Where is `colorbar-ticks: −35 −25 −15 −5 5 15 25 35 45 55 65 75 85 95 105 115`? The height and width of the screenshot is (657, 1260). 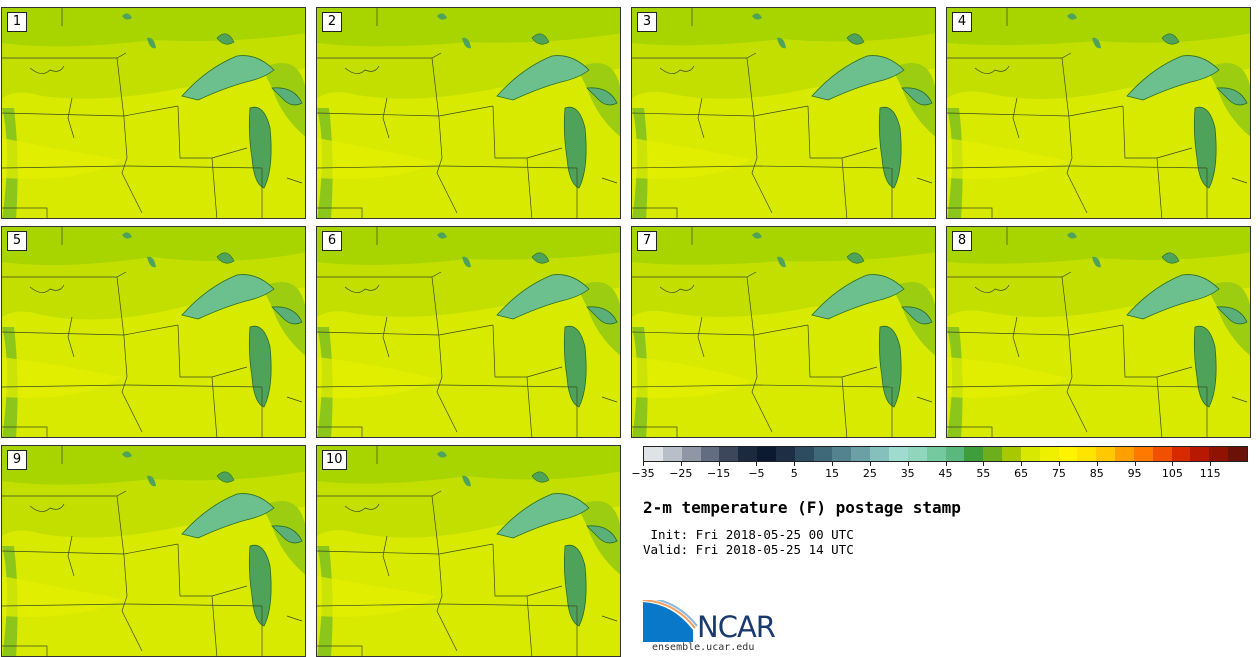 colorbar-ticks: −35 −25 −15 −5 5 15 25 35 45 55 65 75 85 95 105 115 is located at coordinates (939, 473).